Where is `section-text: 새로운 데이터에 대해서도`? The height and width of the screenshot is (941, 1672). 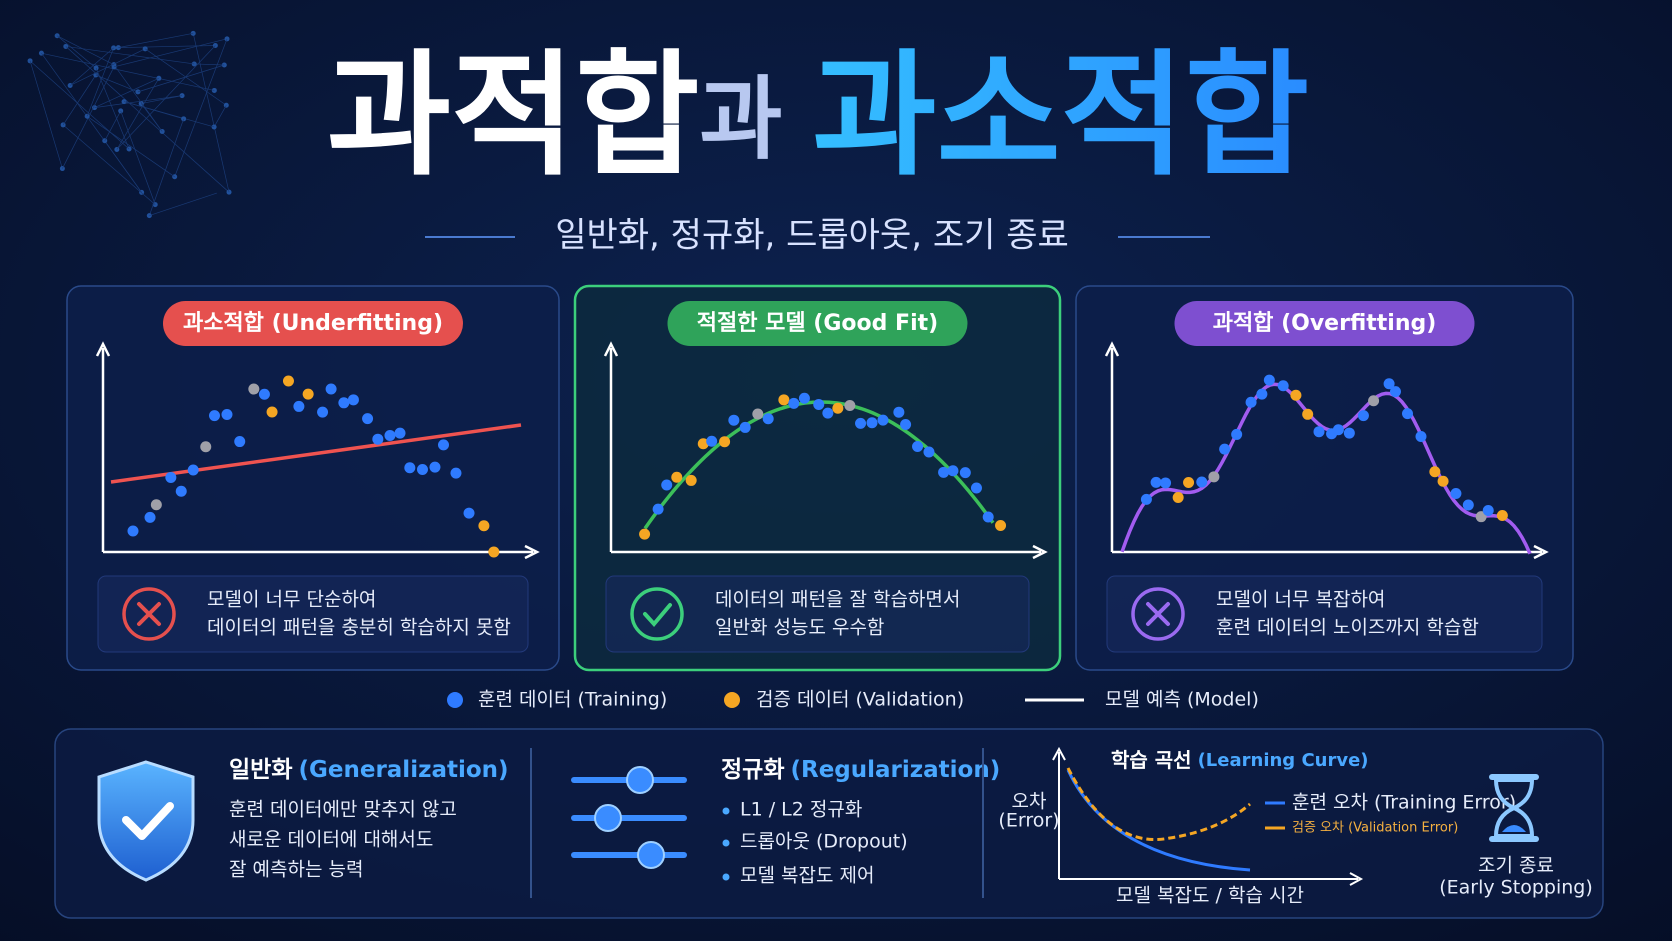
section-text: 새로운 데이터에 대해서도 is located at coordinates (331, 840).